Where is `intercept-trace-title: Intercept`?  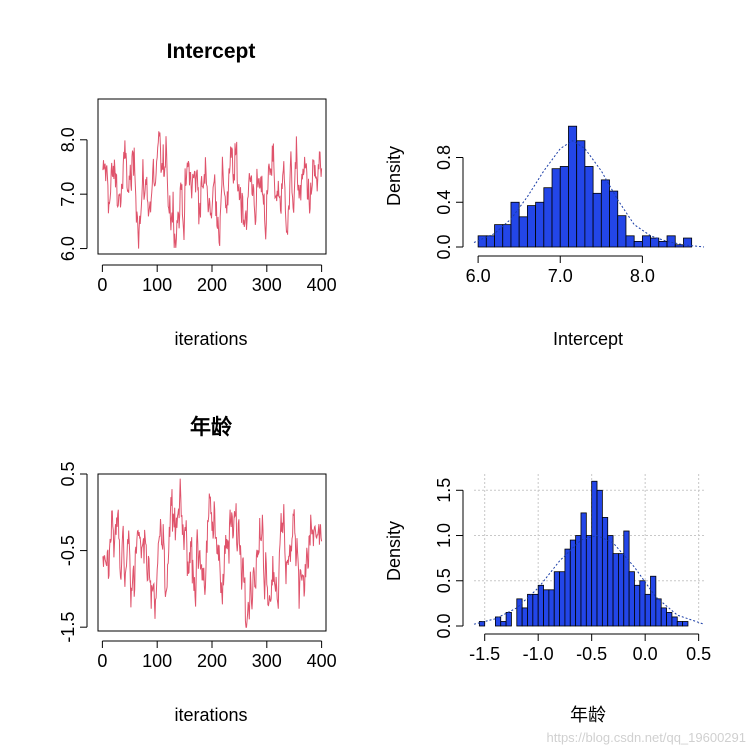 intercept-trace-title: Intercept is located at coordinates (211, 51).